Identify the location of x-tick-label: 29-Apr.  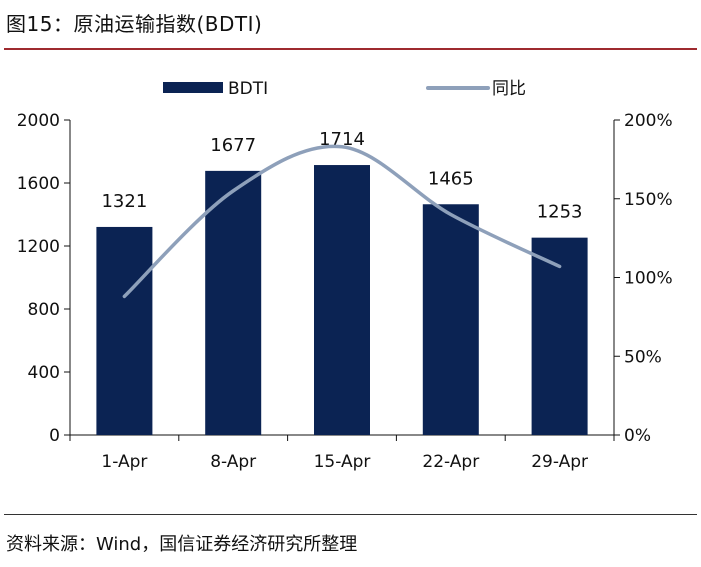
(559, 462).